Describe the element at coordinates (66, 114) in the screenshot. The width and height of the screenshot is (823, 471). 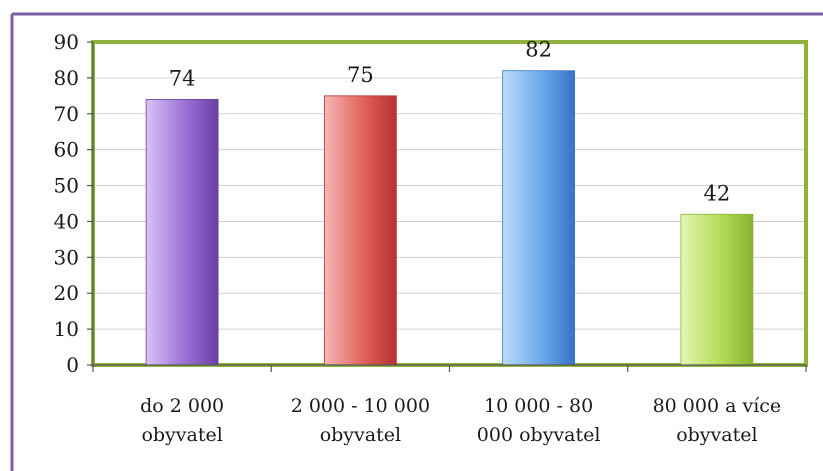
I see `y-tick-label: 70` at that location.